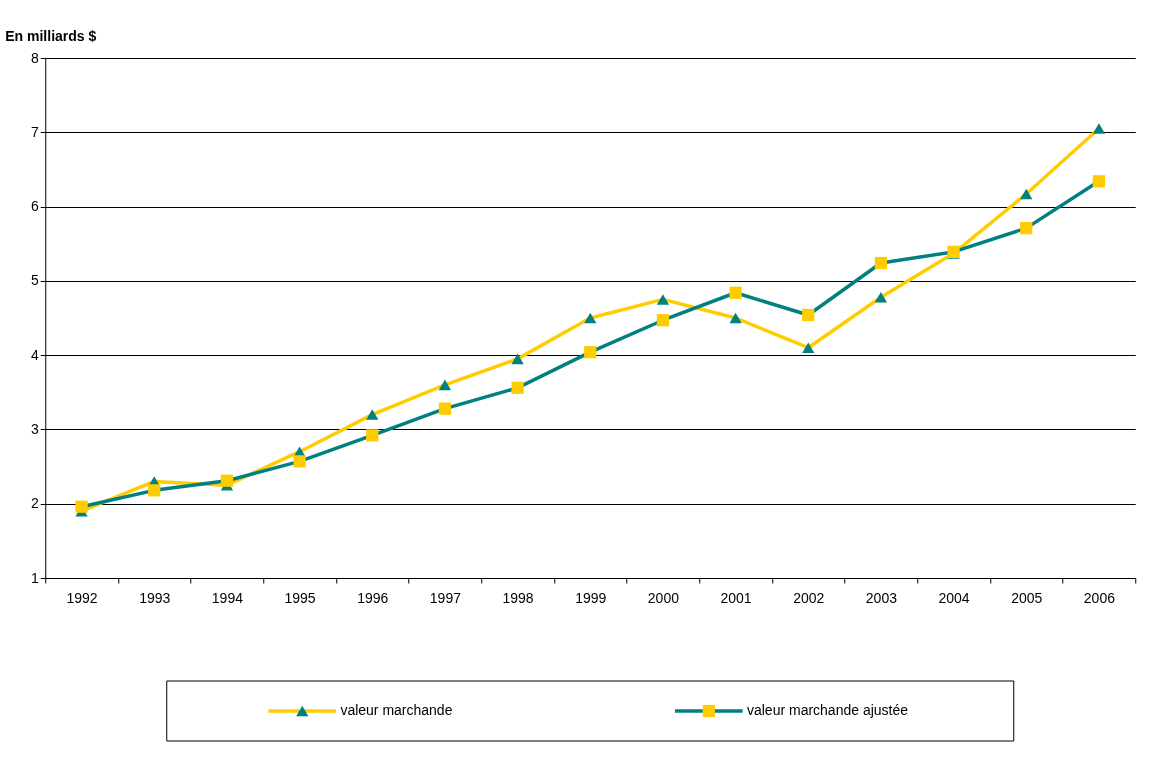  I want to click on x-tick-label: 1997, so click(445, 597).